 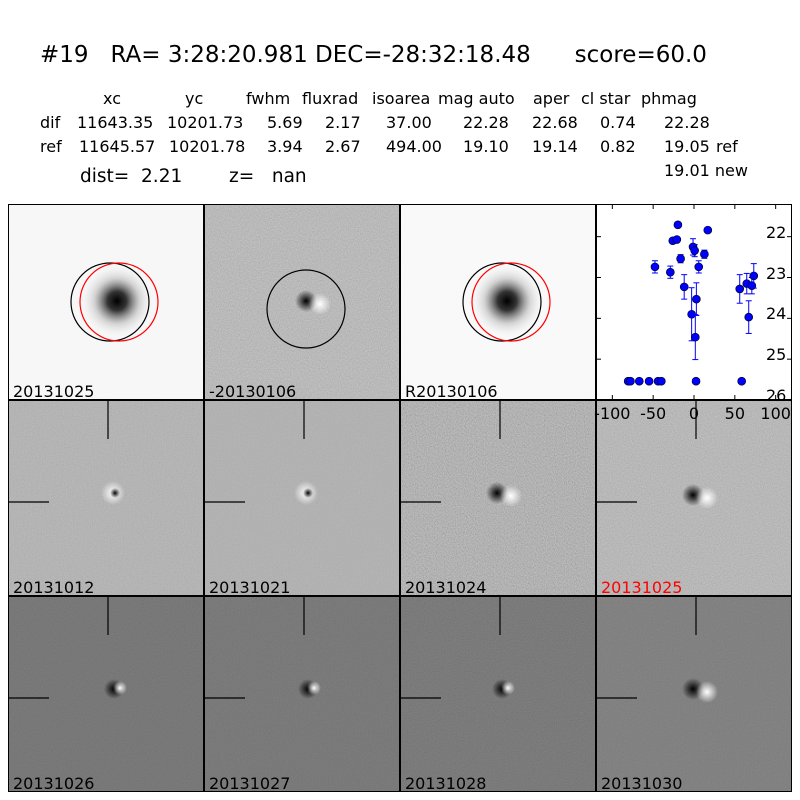 I want to click on panel-date-label: -20130106, so click(x=253, y=391).